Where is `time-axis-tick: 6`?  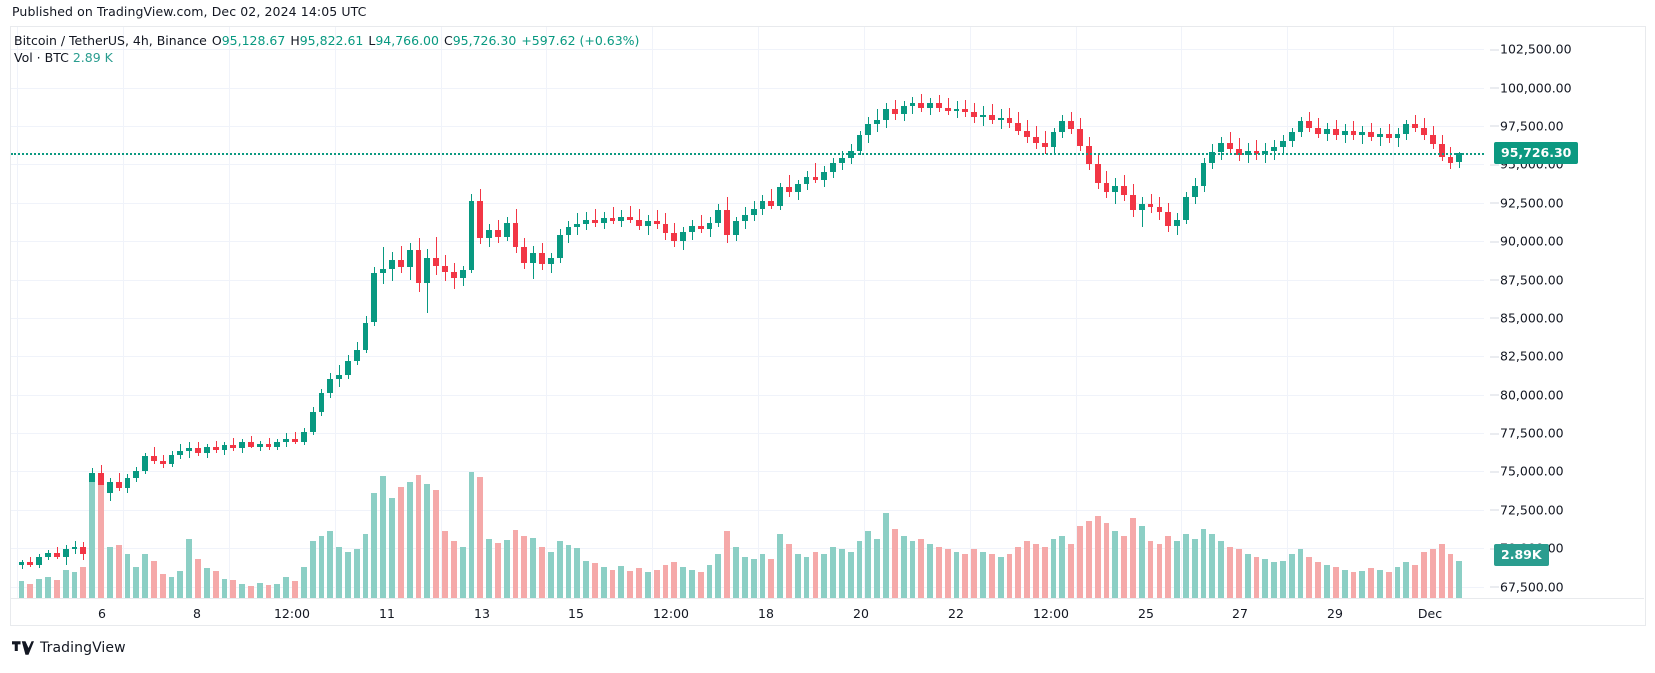
time-axis-tick: 6 is located at coordinates (102, 613).